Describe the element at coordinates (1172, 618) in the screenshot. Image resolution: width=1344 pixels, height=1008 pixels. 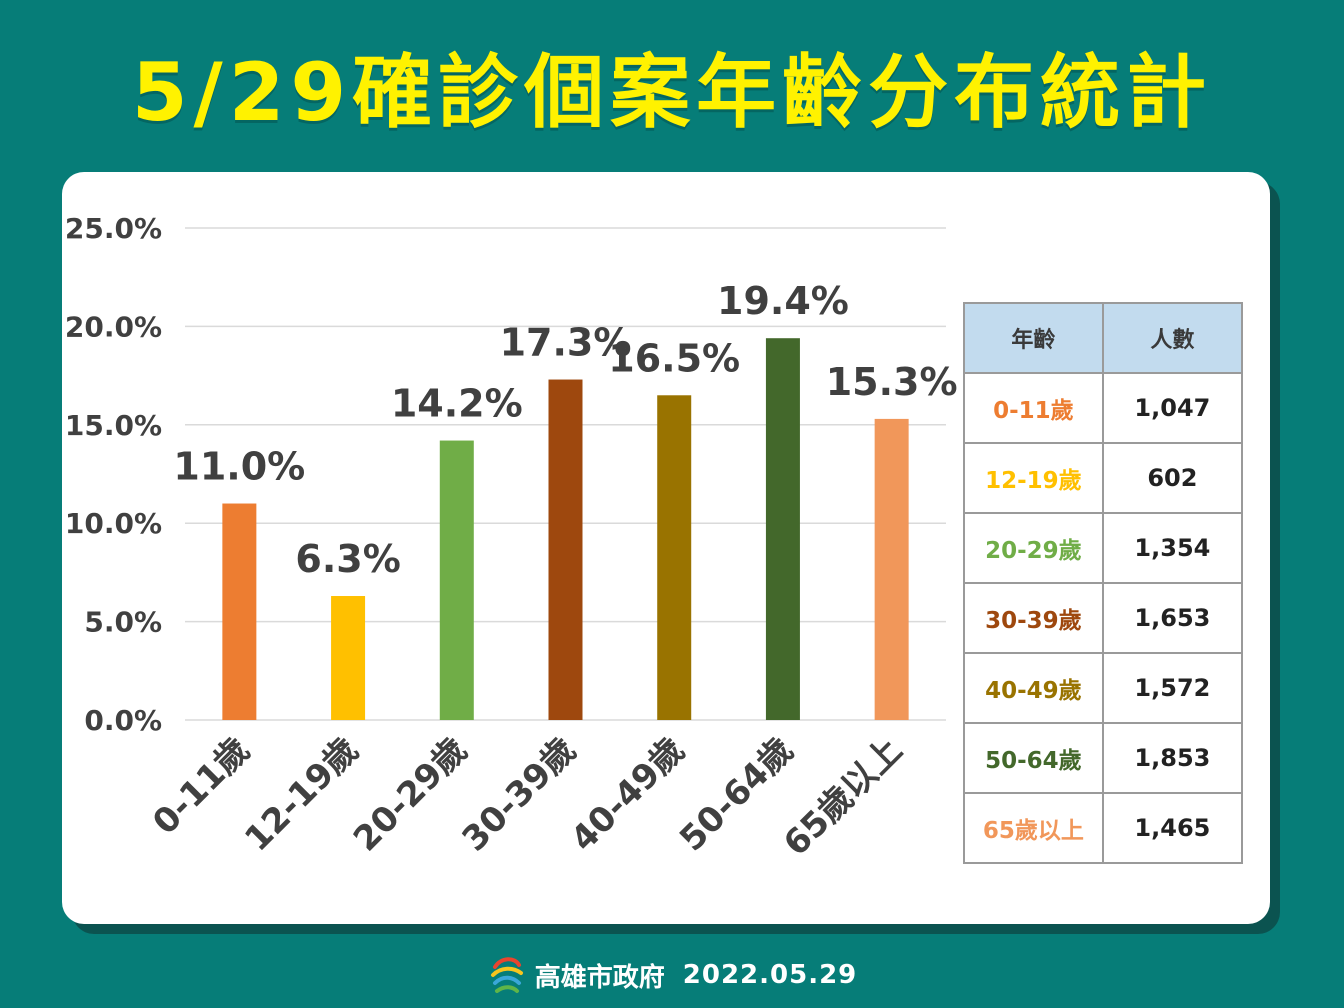
I see `table-cell-count: 1,653` at that location.